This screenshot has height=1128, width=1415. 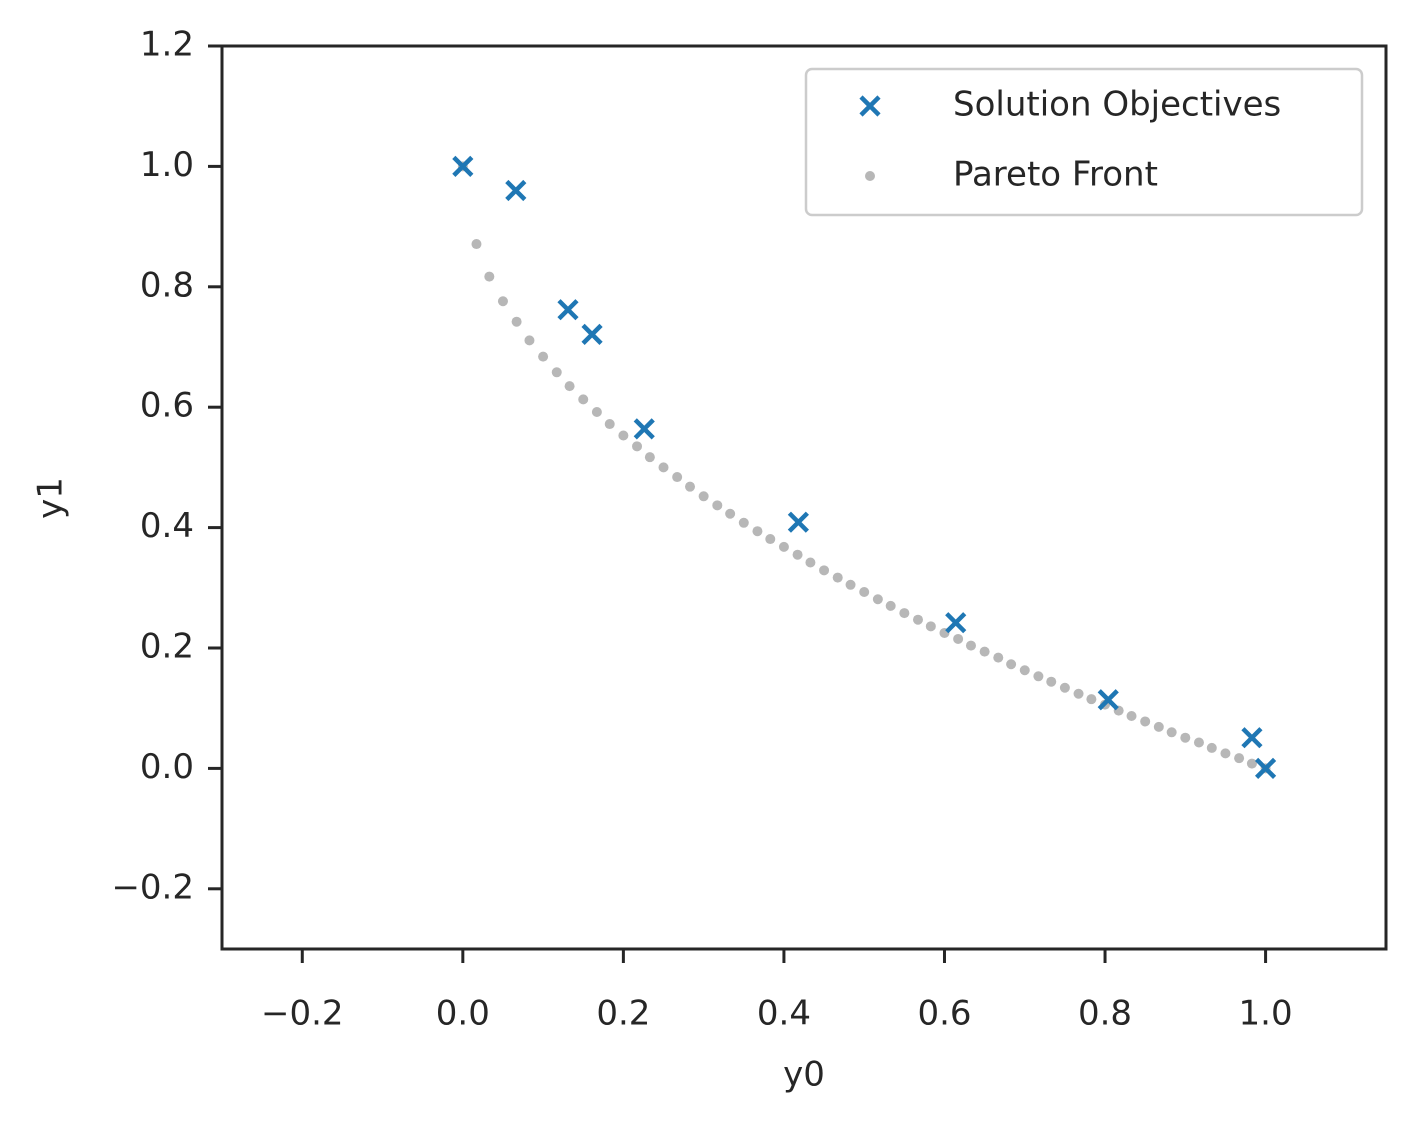 What do you see at coordinates (167, 165) in the screenshot?
I see `y-tick-label: 1.0` at bounding box center [167, 165].